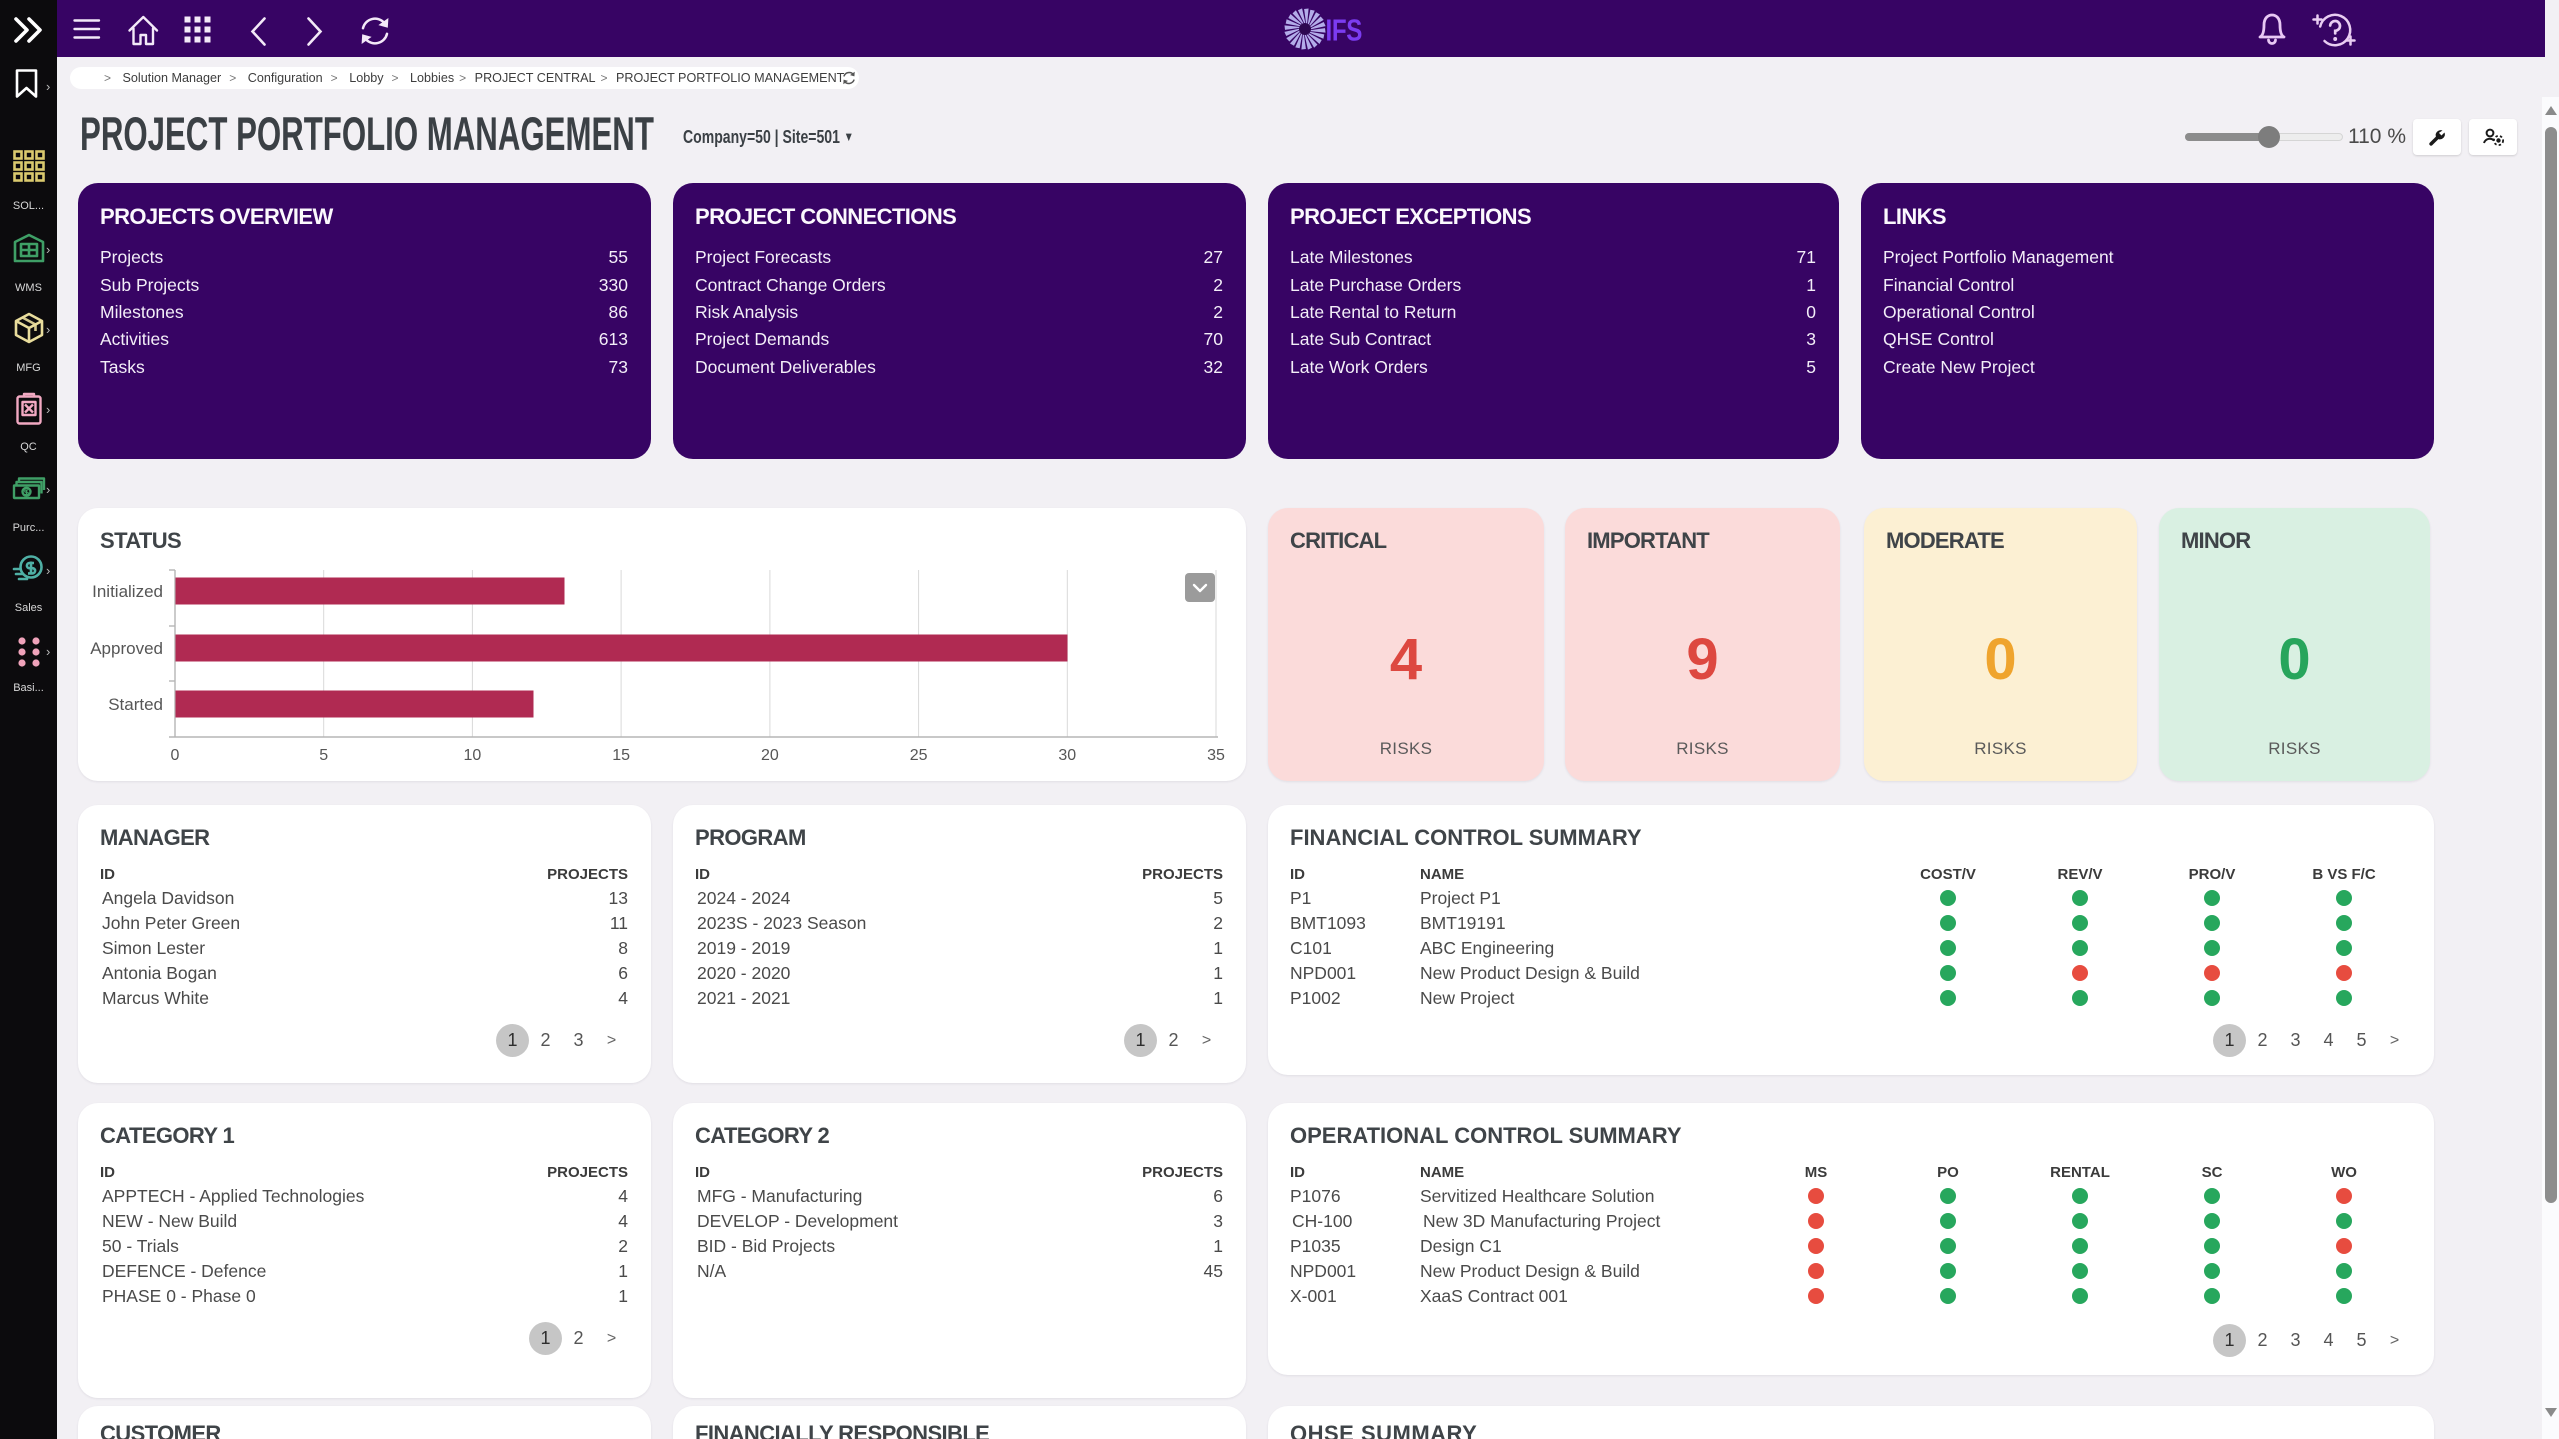 The image size is (2559, 1439). What do you see at coordinates (175, 755) in the screenshot?
I see `svg-text: 0` at bounding box center [175, 755].